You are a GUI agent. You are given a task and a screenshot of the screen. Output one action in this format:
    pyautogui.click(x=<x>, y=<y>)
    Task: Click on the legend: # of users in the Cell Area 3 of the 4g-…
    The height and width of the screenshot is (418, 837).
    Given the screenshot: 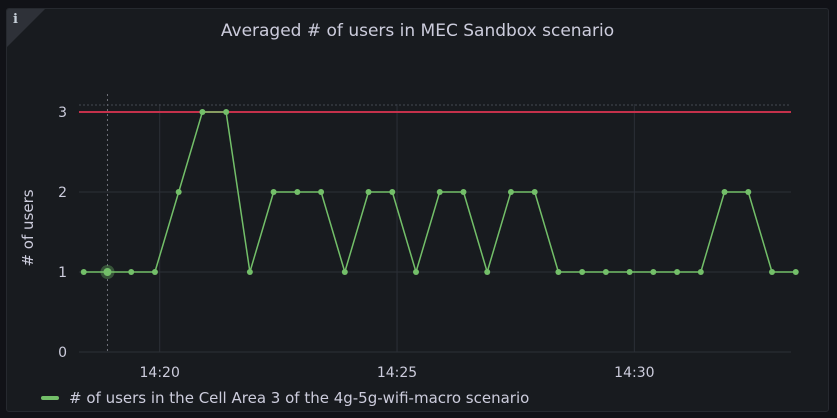 What is the action you would take?
    pyautogui.click(x=285, y=398)
    